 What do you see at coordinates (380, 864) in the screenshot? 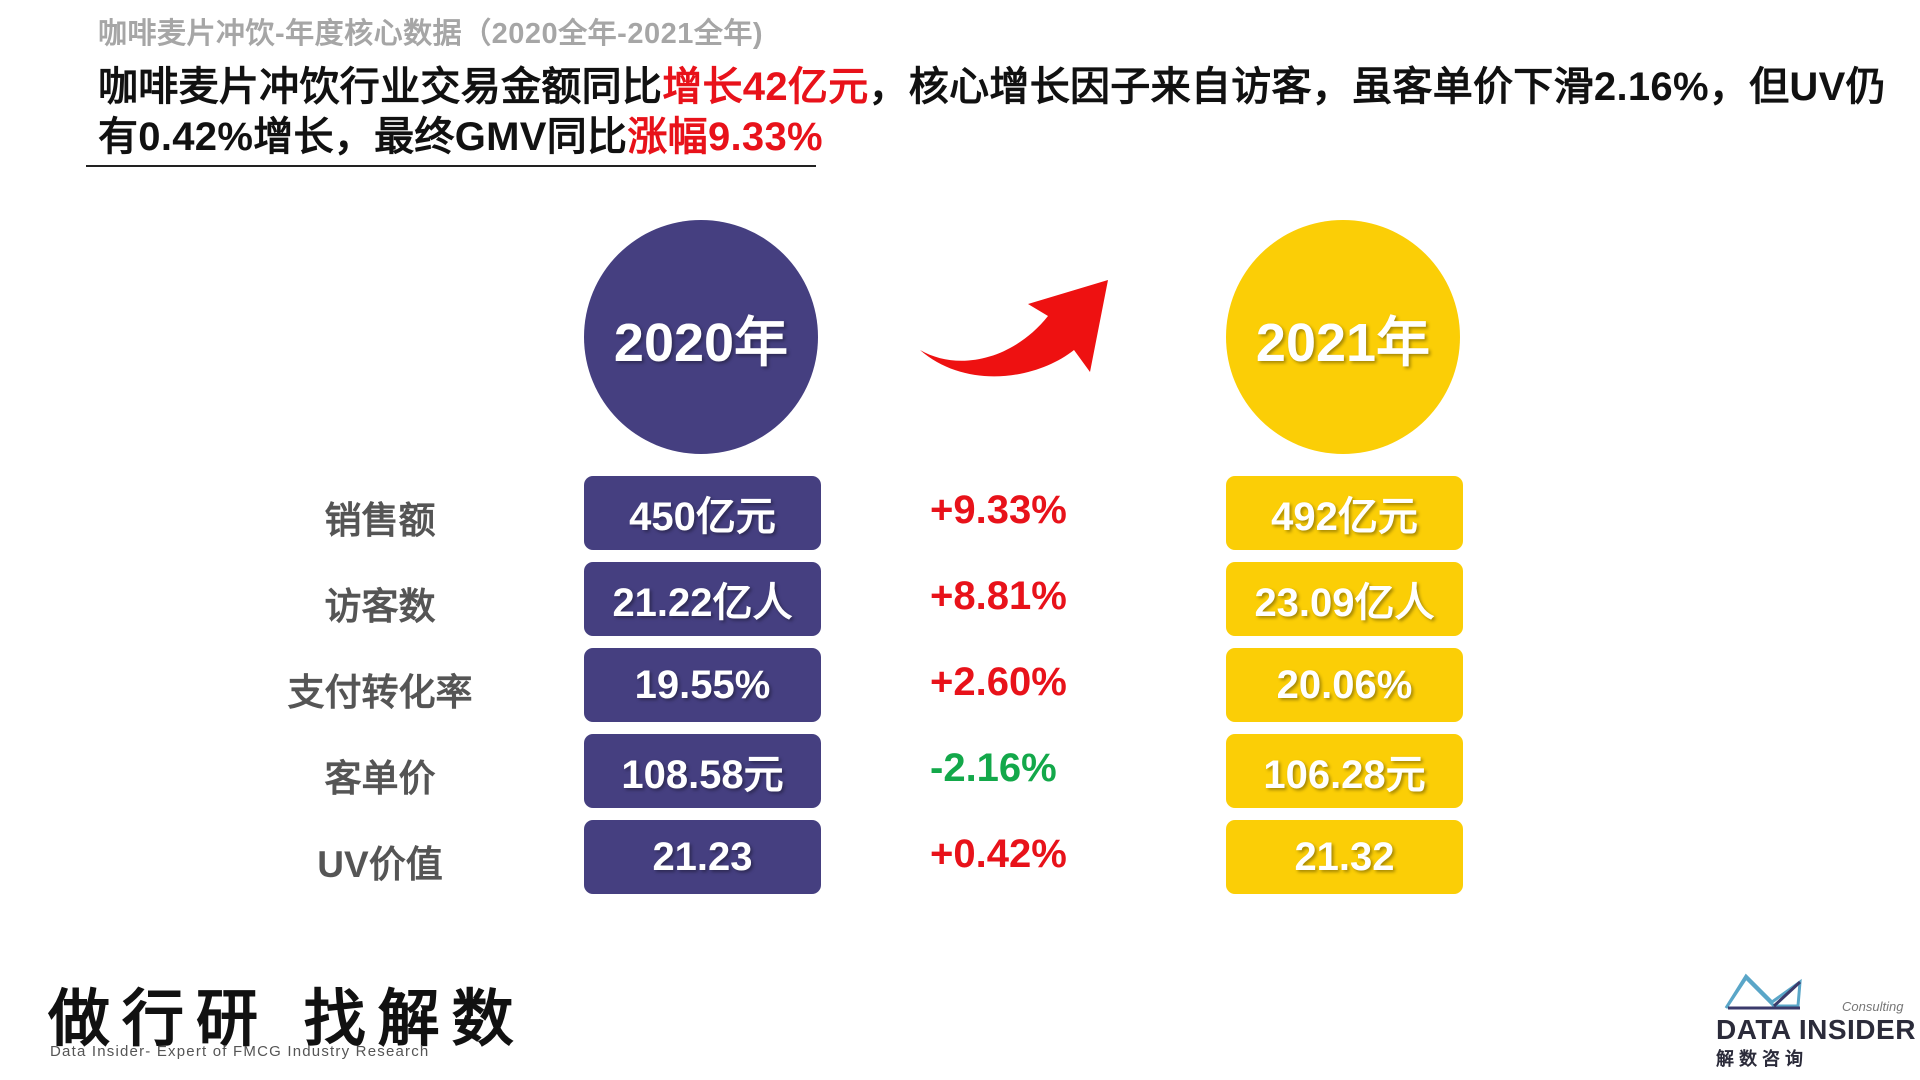
I see `metric-label-uv-value: UV价值` at bounding box center [380, 864].